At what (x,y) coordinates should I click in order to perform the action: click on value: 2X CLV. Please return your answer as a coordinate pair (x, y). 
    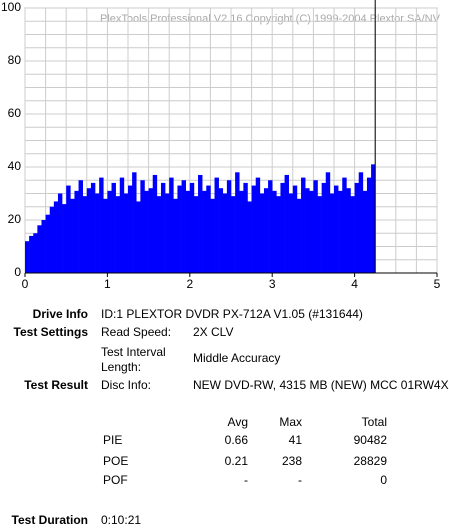
    Looking at the image, I should click on (213, 332).